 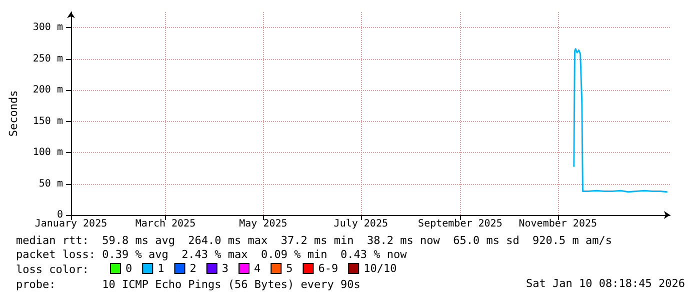 What do you see at coordinates (47, 121) in the screenshot?
I see `y-tick-label: 150 m` at bounding box center [47, 121].